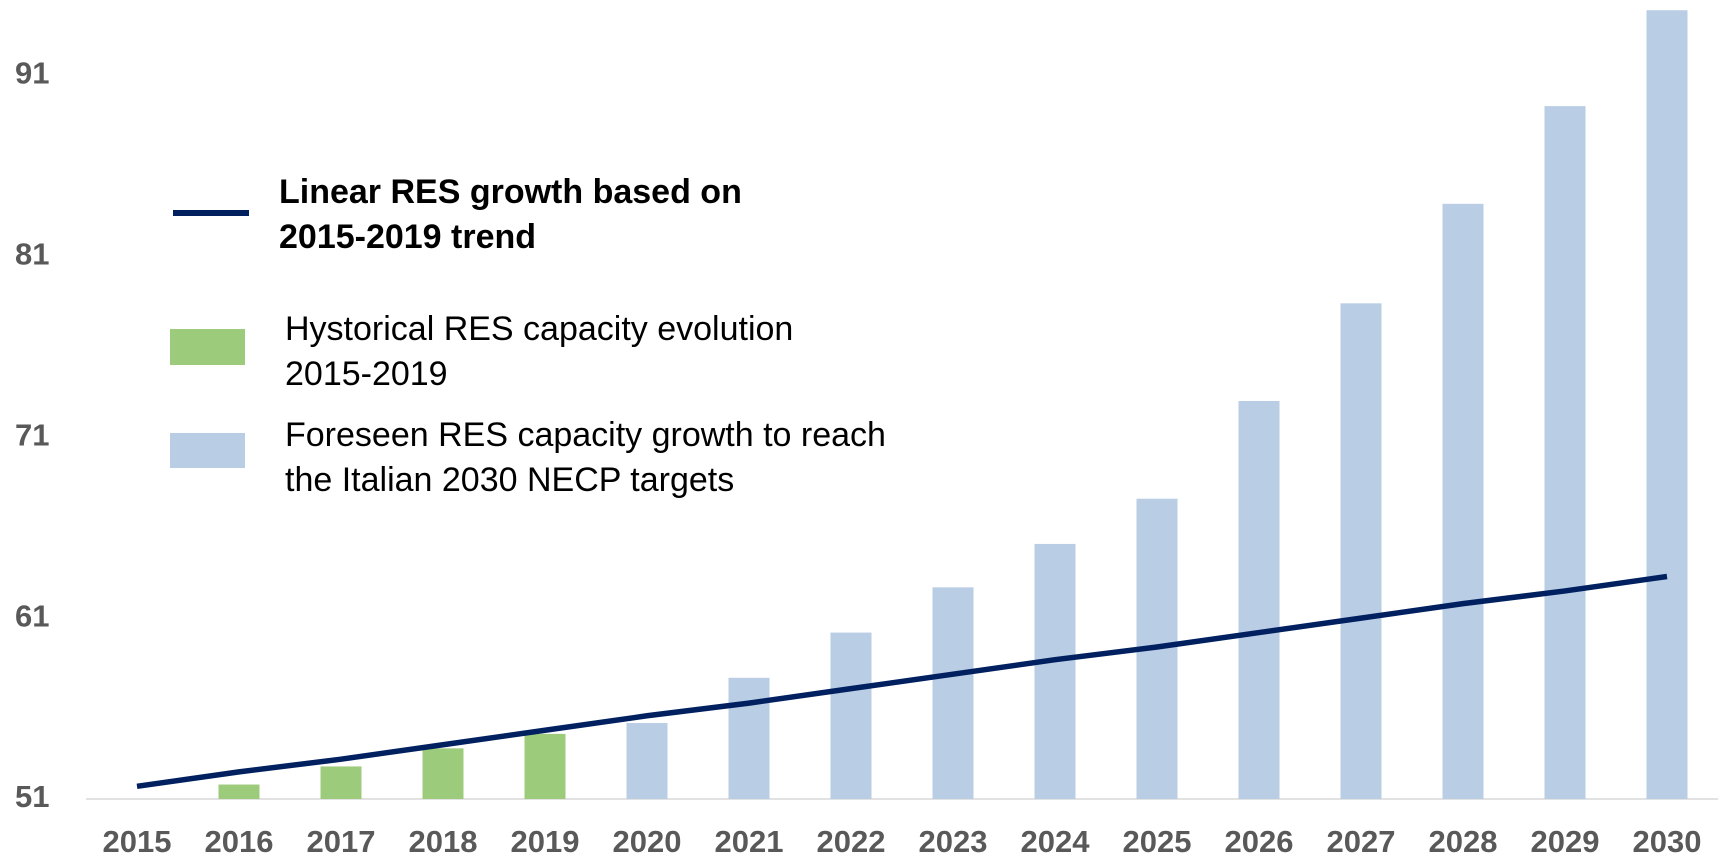  I want to click on x-tick-label: 2022, so click(851, 841).